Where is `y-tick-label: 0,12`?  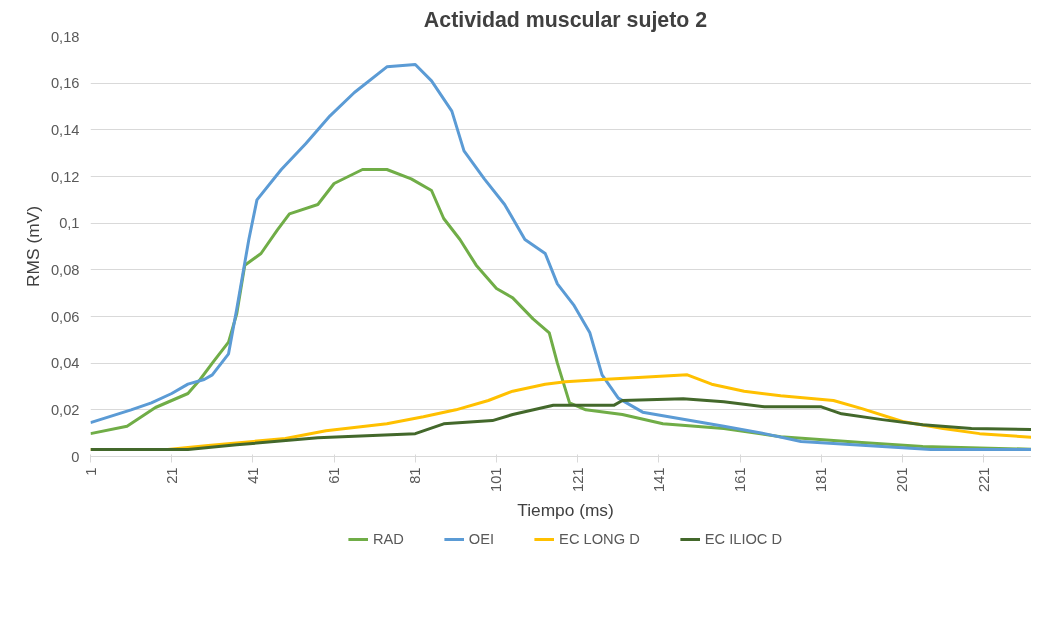 y-tick-label: 0,12 is located at coordinates (65, 176).